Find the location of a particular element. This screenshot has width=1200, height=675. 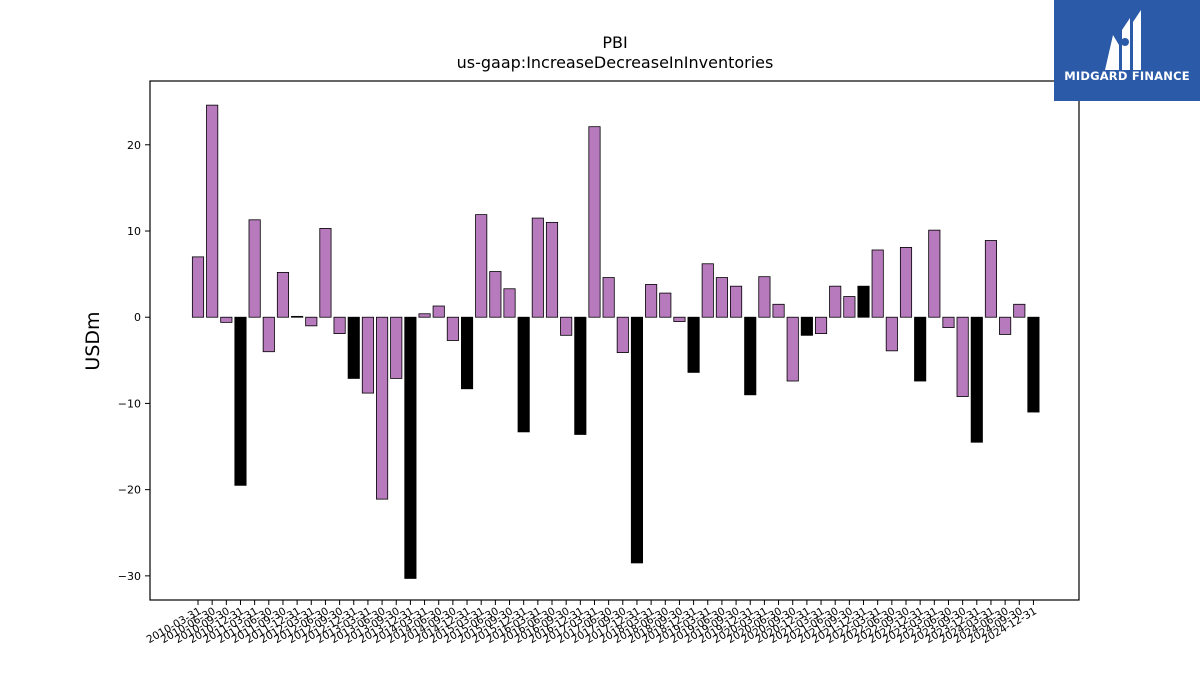

y-tick-label: −10 is located at coordinates (129, 403).